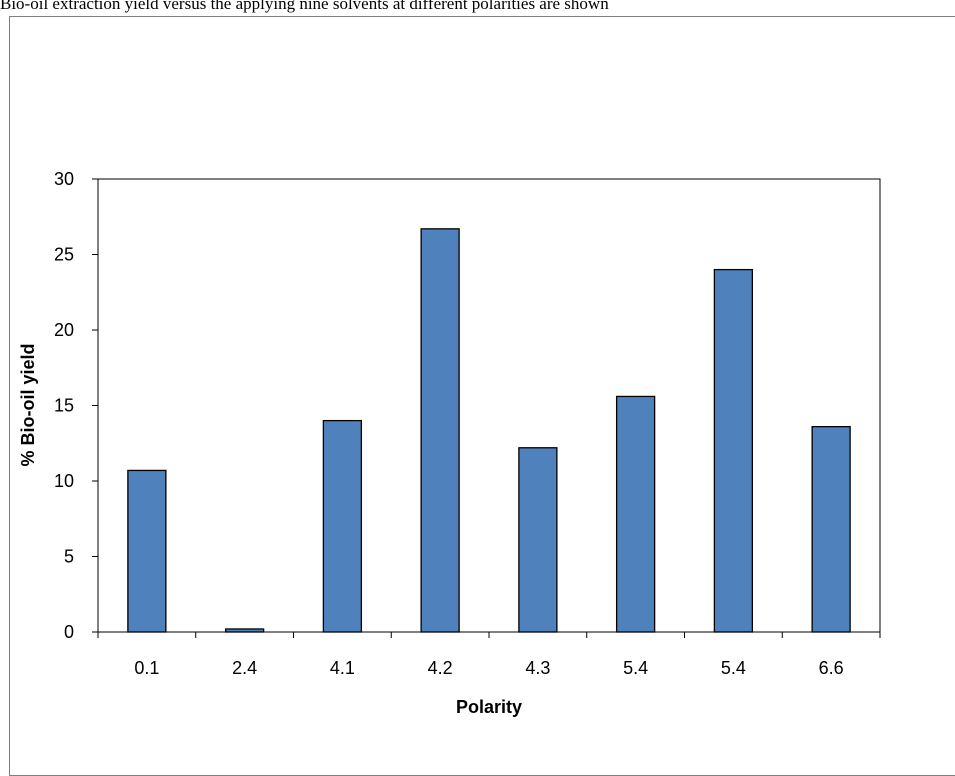 This screenshot has height=776, width=955. Describe the element at coordinates (489, 707) in the screenshot. I see `x-axis-title: Polarity` at that location.